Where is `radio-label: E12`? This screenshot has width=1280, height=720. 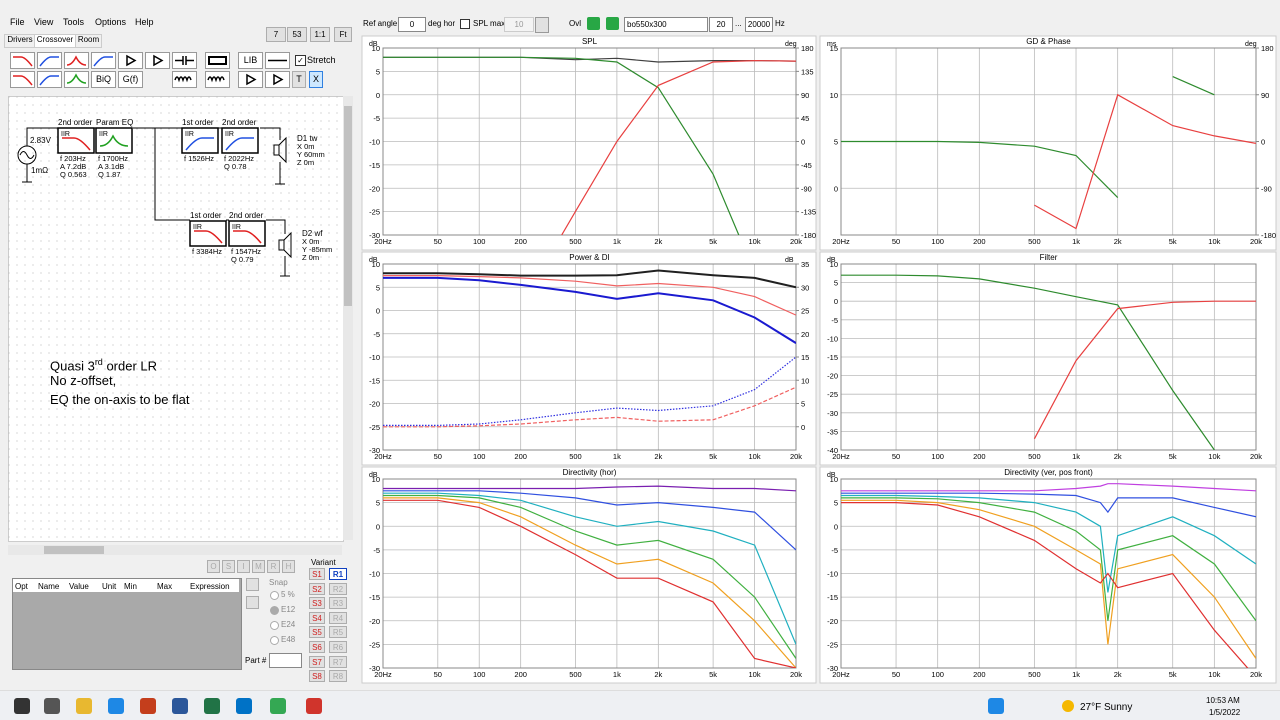
radio-label: E12 is located at coordinates (288, 609).